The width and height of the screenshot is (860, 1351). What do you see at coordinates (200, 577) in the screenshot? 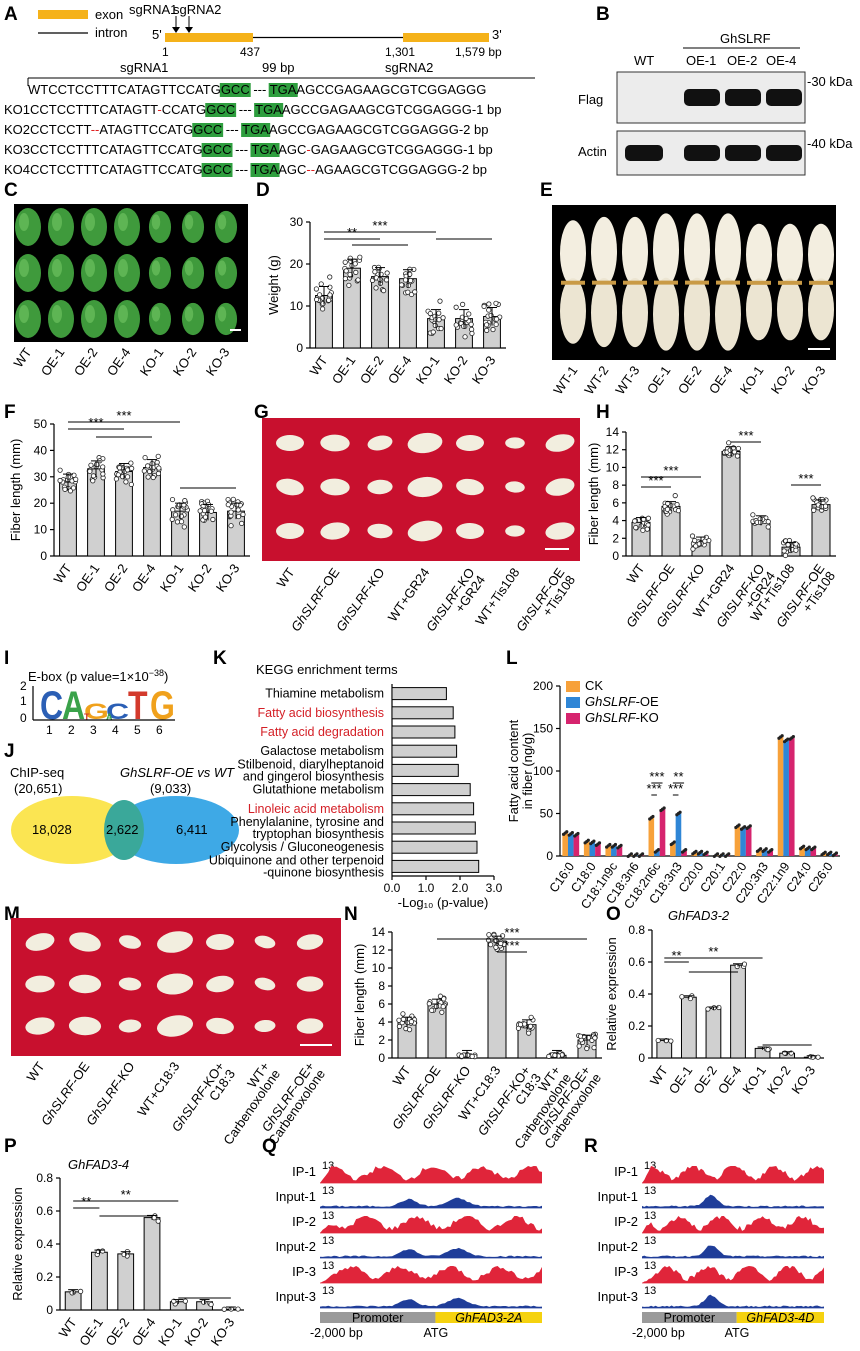
I see `x-tick-label-ko-2: KO-2` at bounding box center [200, 577].